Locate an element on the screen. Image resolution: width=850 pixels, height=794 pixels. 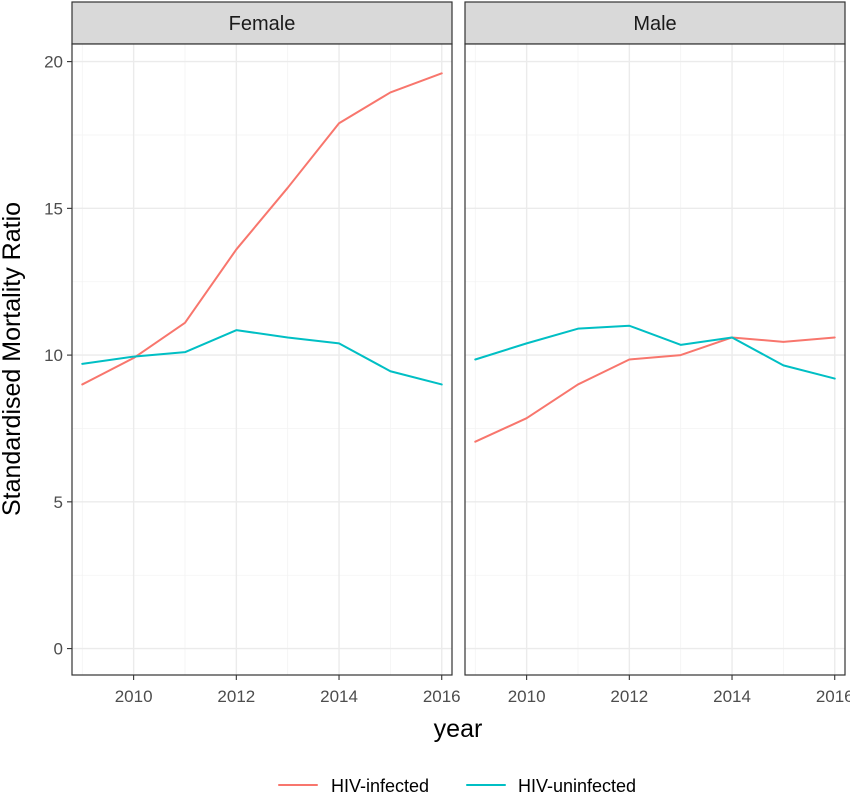
y-tick-label: 20 is located at coordinates (53, 62).